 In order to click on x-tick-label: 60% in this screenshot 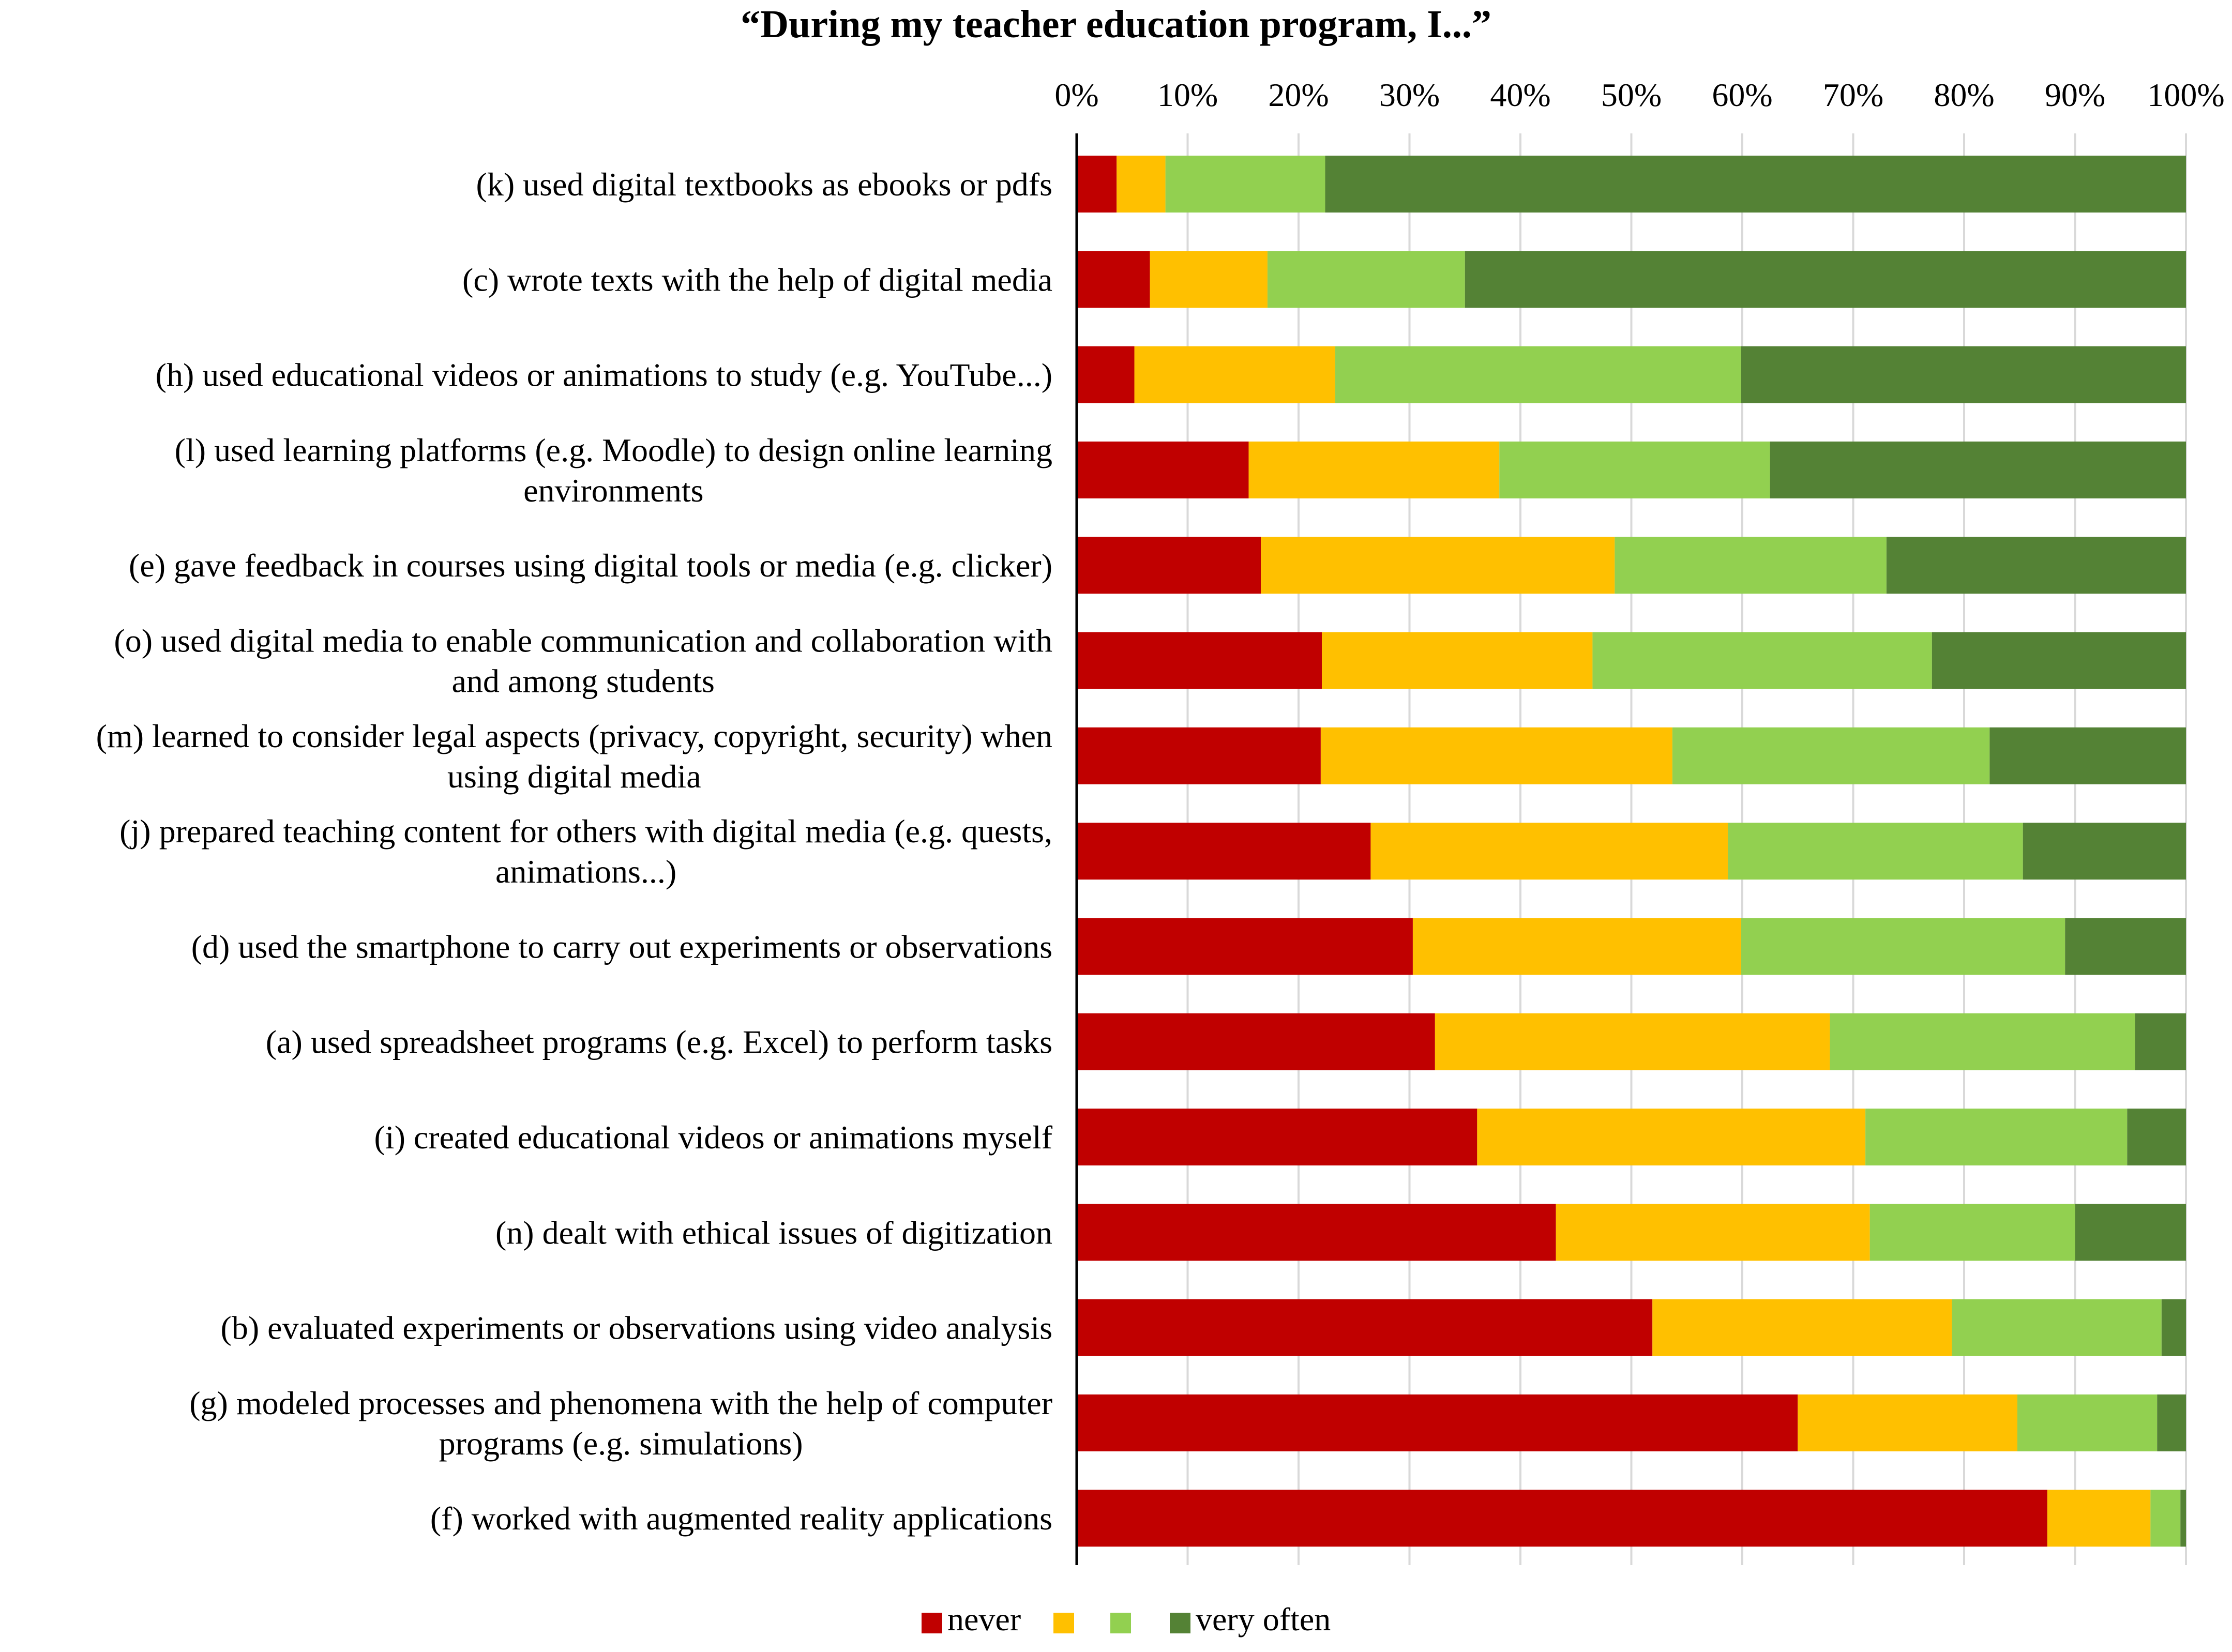, I will do `click(1742, 95)`.